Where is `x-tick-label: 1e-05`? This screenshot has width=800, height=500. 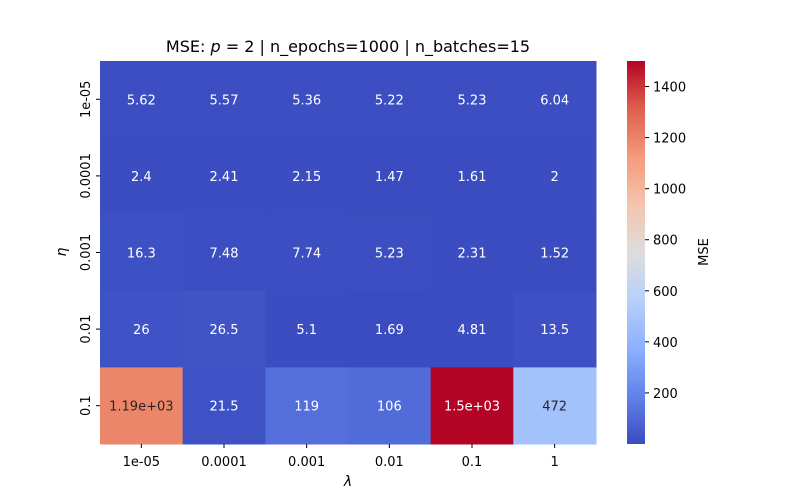
x-tick-label: 1e-05 is located at coordinates (142, 462).